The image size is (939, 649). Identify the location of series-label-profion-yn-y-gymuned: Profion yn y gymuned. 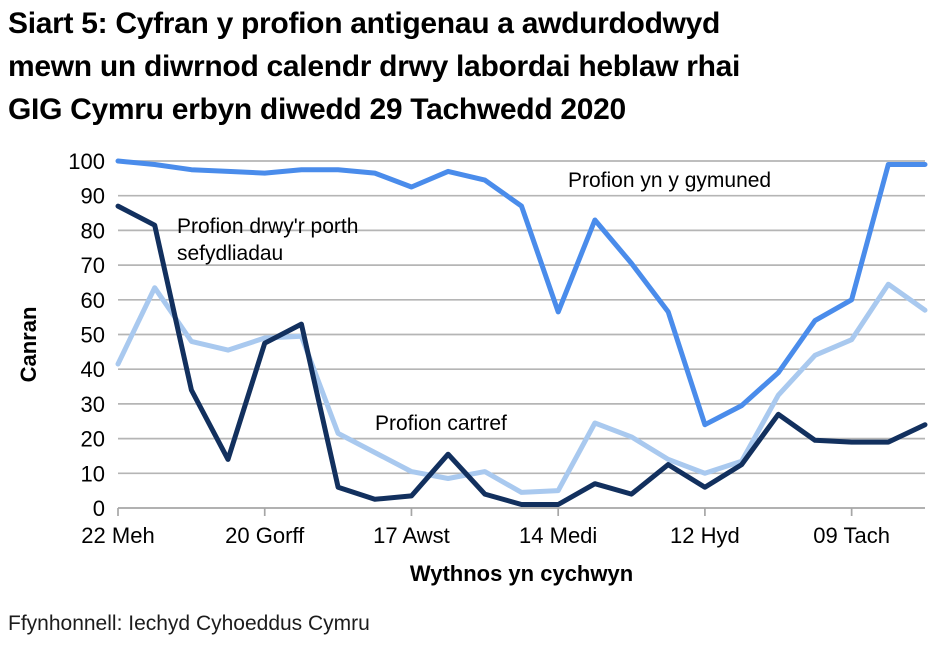
(669, 180).